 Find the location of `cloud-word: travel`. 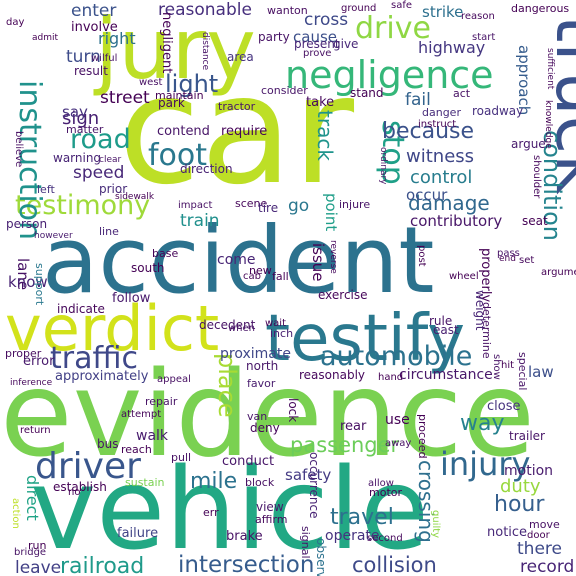

cloud-word: travel is located at coordinates (362, 517).